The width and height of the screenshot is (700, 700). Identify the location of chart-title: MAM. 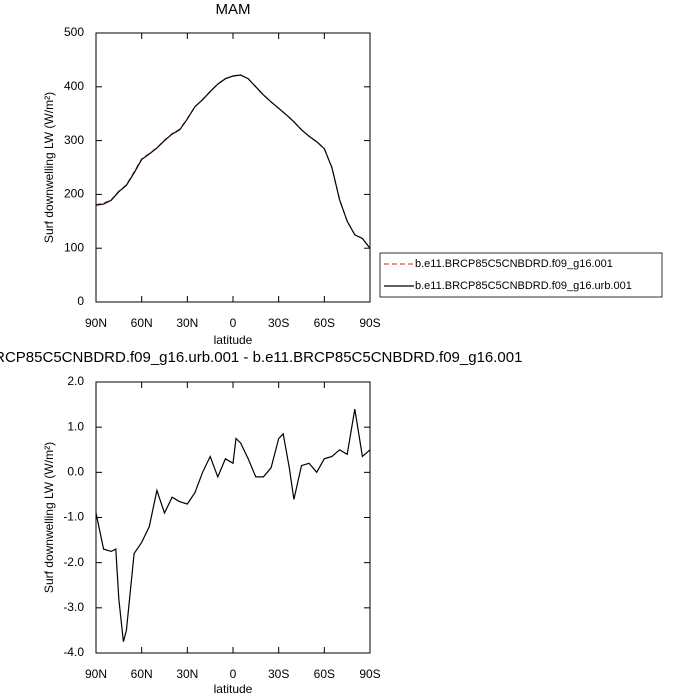
(233, 9).